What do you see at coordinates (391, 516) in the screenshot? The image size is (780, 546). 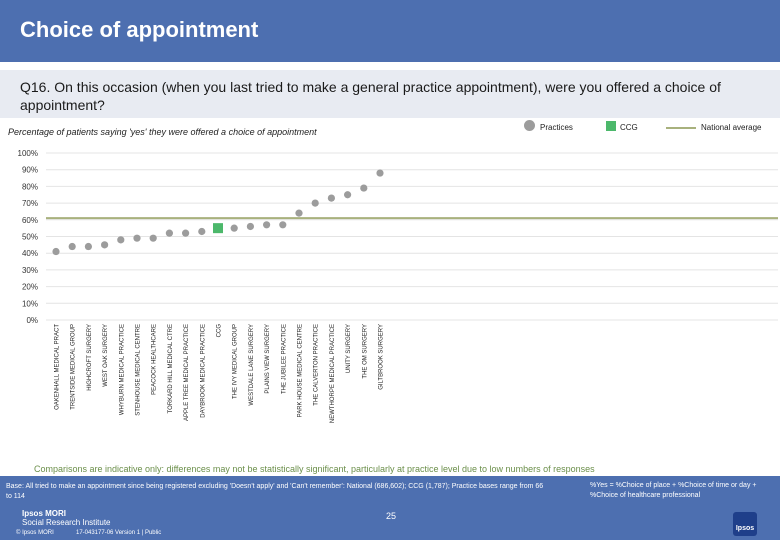 I see `page-number: 25` at bounding box center [391, 516].